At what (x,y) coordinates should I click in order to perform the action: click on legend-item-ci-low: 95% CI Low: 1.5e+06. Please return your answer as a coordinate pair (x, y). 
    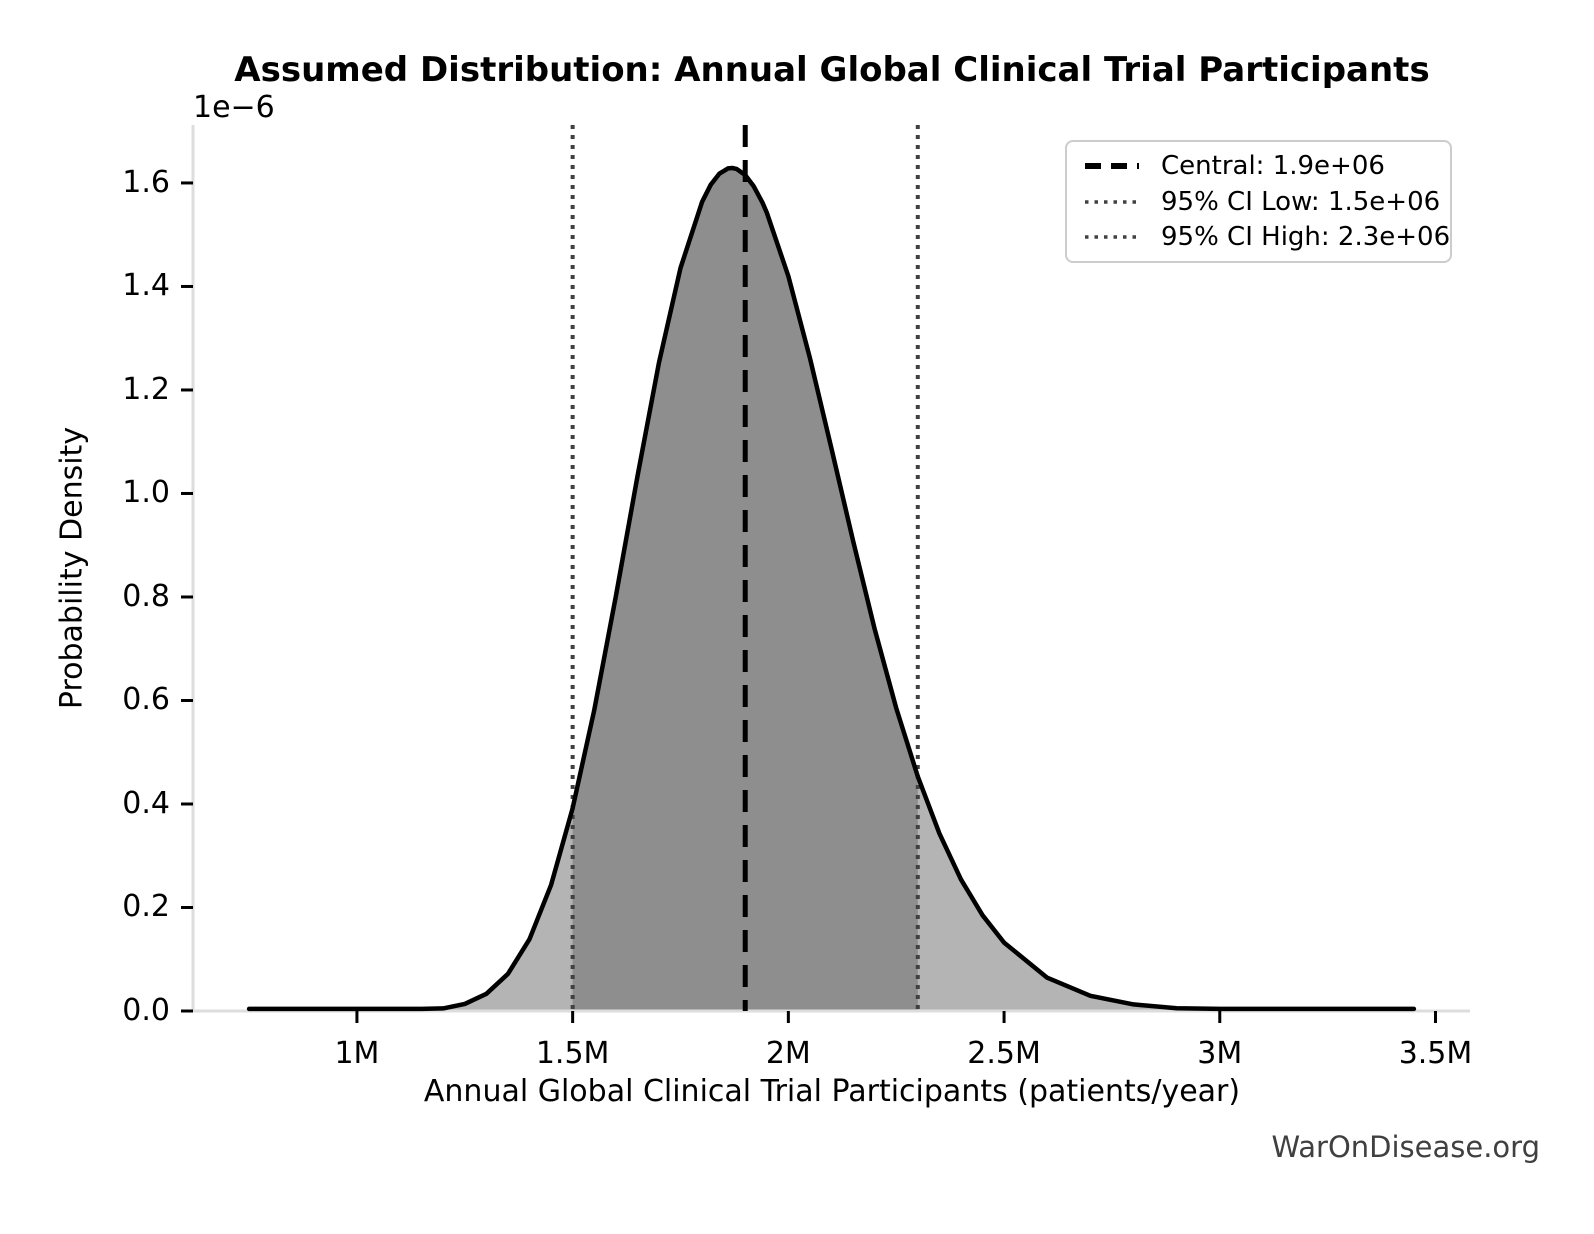
    Looking at the image, I should click on (1261, 202).